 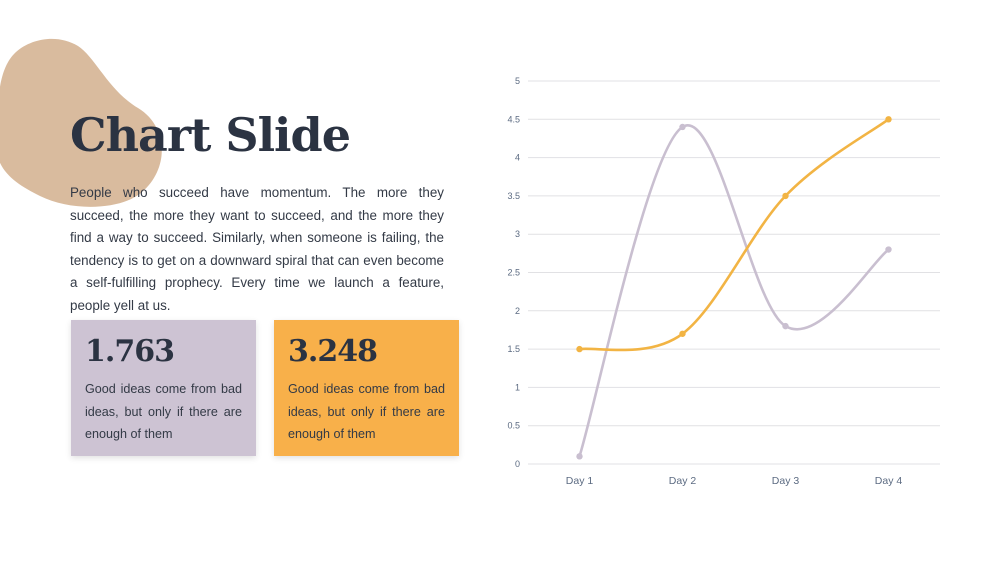 What do you see at coordinates (683, 481) in the screenshot?
I see `x-tick-label: Day 2` at bounding box center [683, 481].